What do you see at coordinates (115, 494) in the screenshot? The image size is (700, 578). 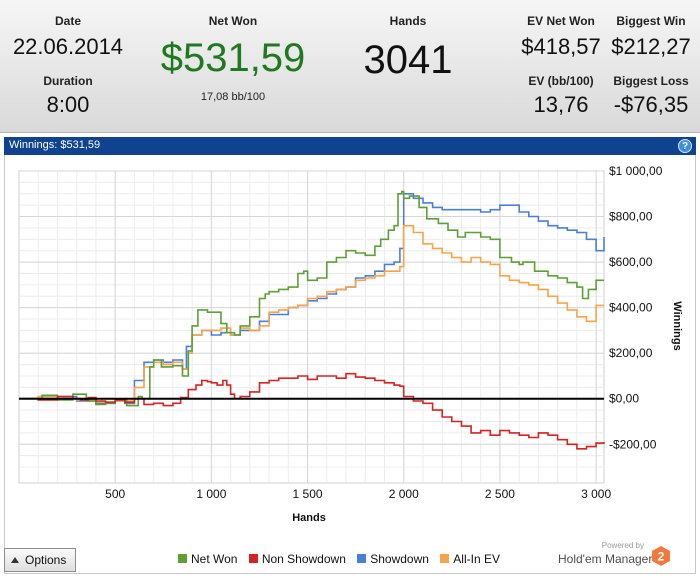 I see `x-tick-label: 500` at bounding box center [115, 494].